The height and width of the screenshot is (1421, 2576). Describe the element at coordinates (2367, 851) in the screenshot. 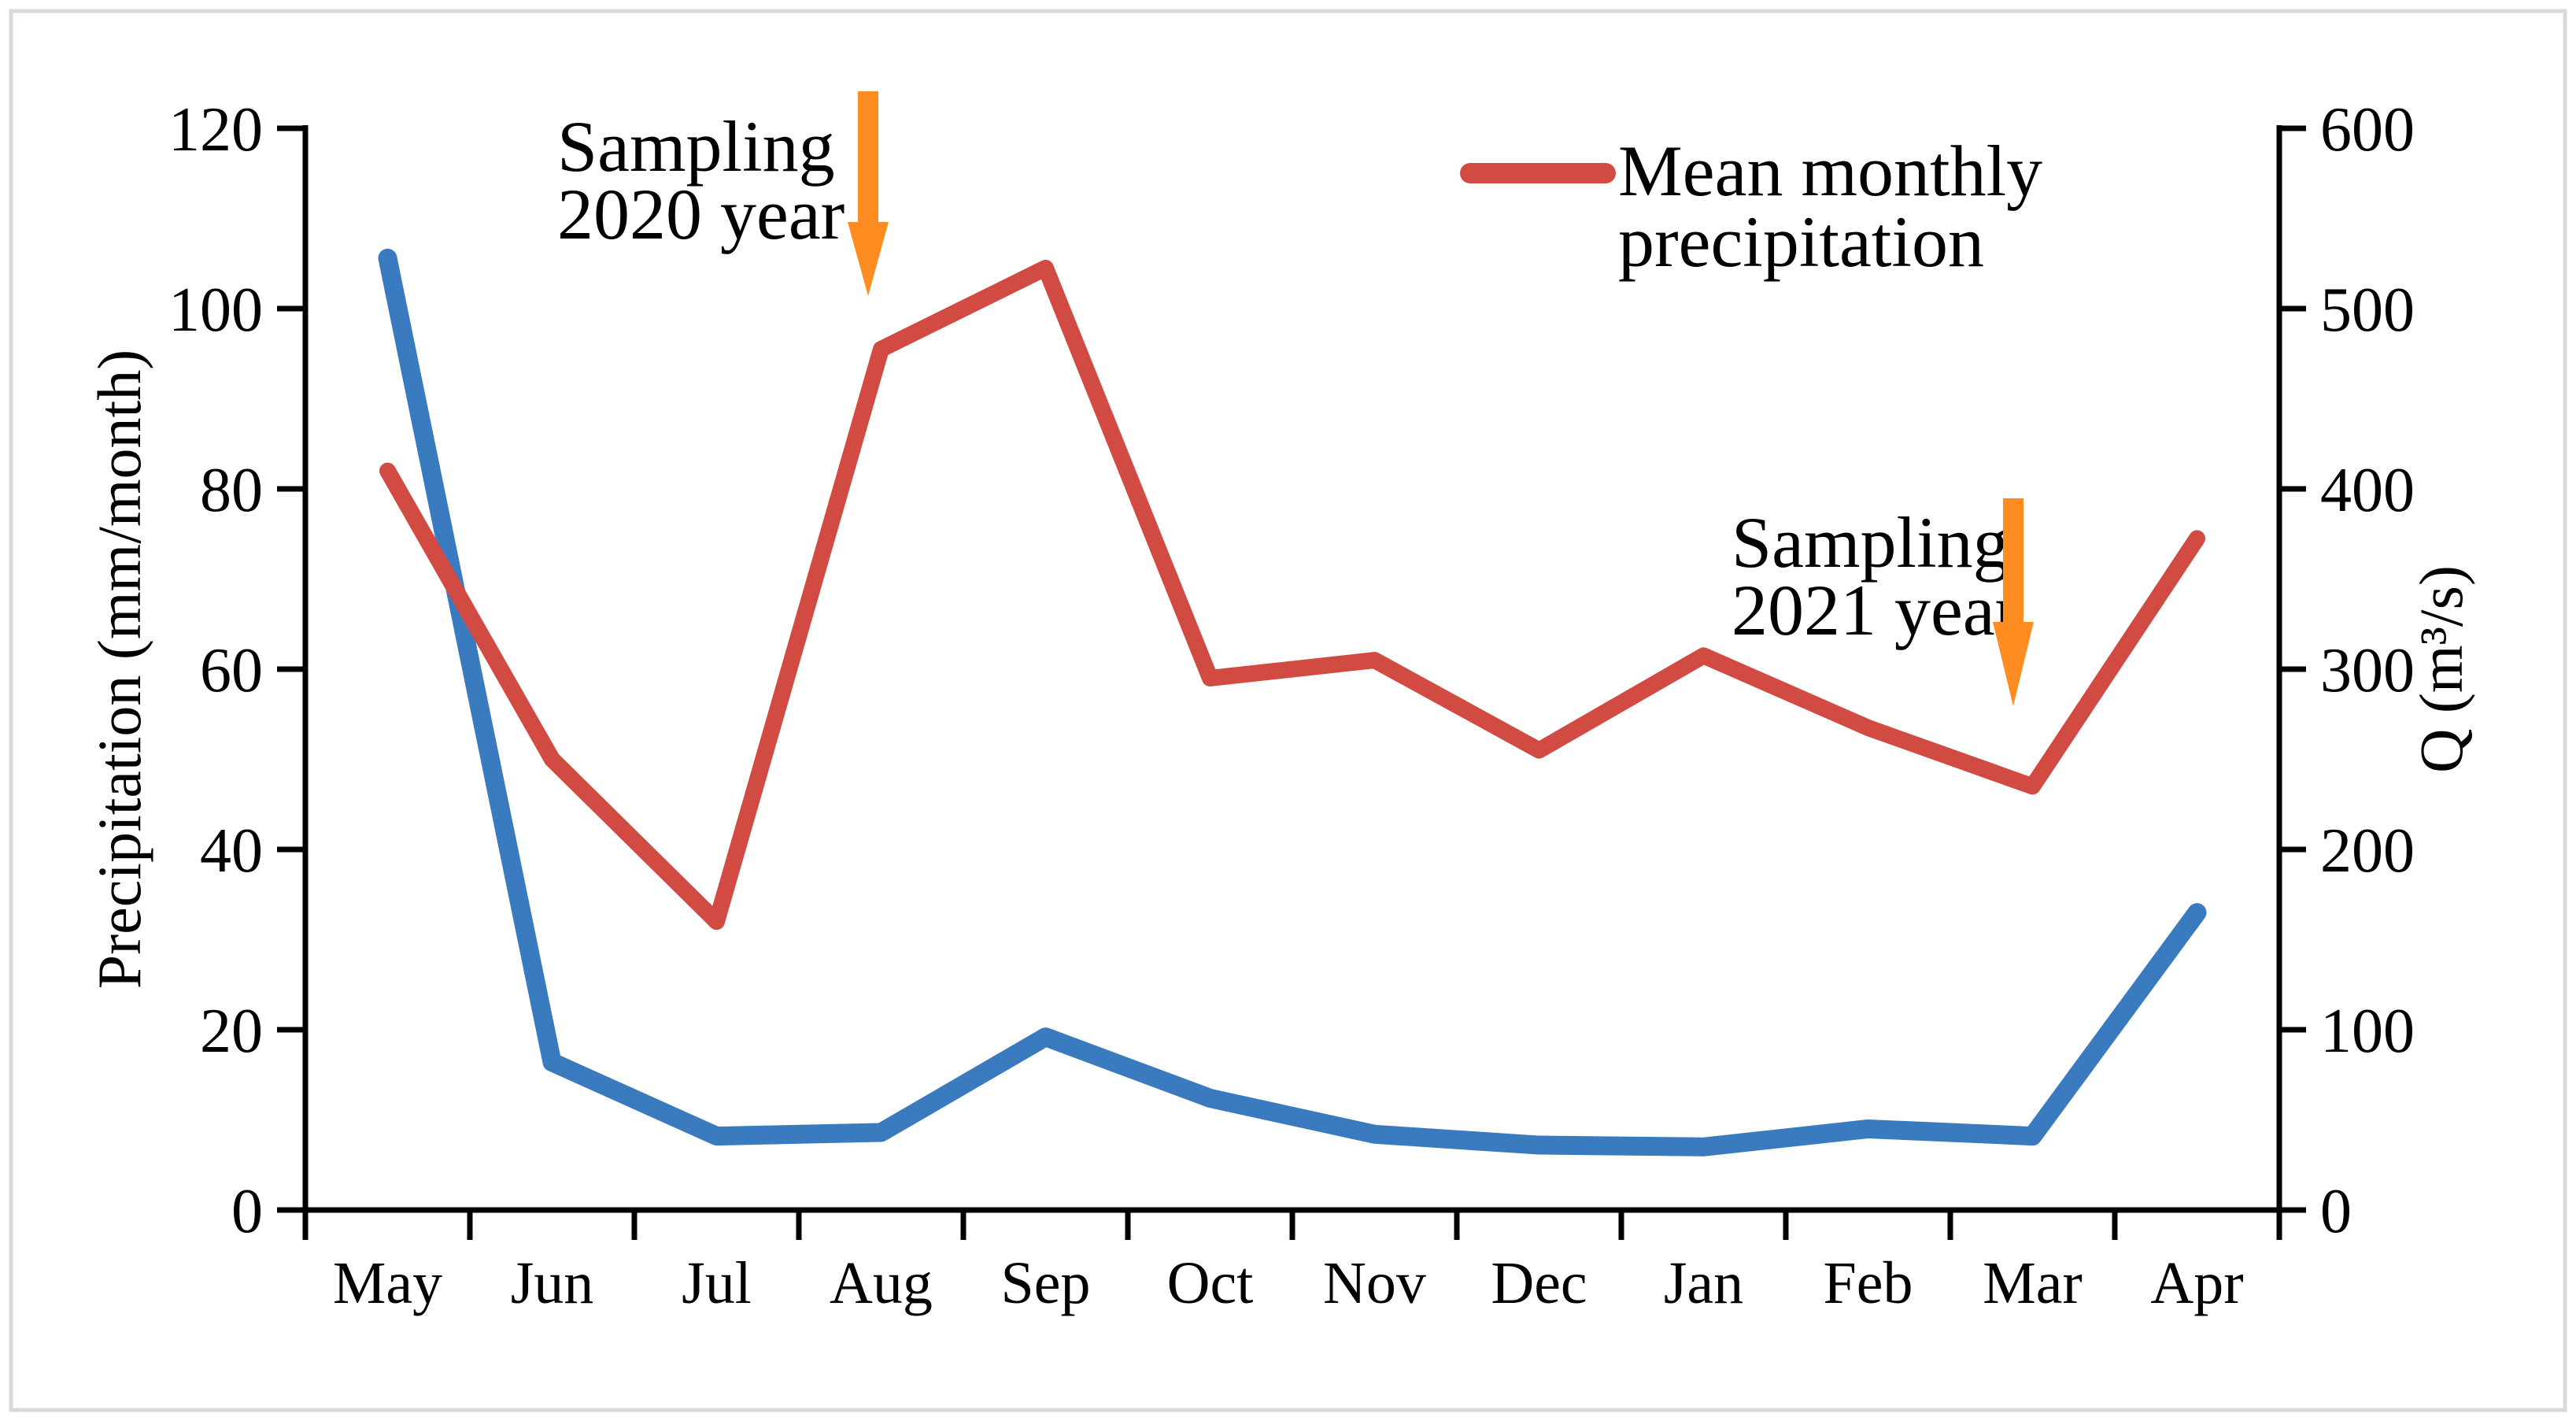

I see `right-axis-tick-label: 200` at that location.